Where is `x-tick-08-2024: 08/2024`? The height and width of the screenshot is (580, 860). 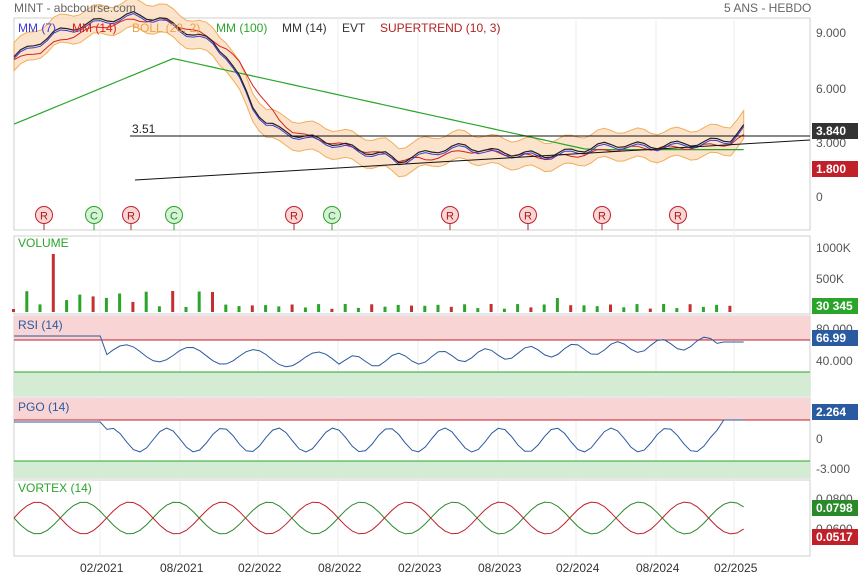 x-tick-08-2024: 08/2024 is located at coordinates (658, 568).